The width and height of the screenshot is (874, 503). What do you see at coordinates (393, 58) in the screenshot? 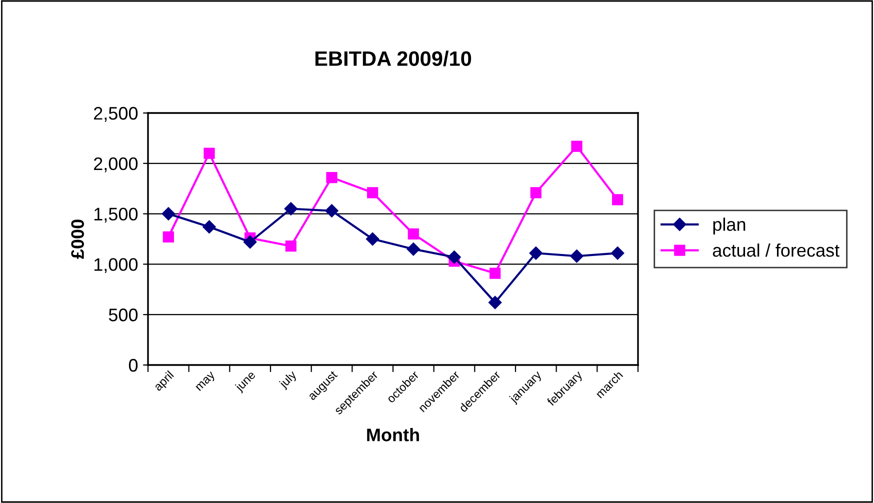
I see `chart-title: EBITDA 2009/10` at bounding box center [393, 58].